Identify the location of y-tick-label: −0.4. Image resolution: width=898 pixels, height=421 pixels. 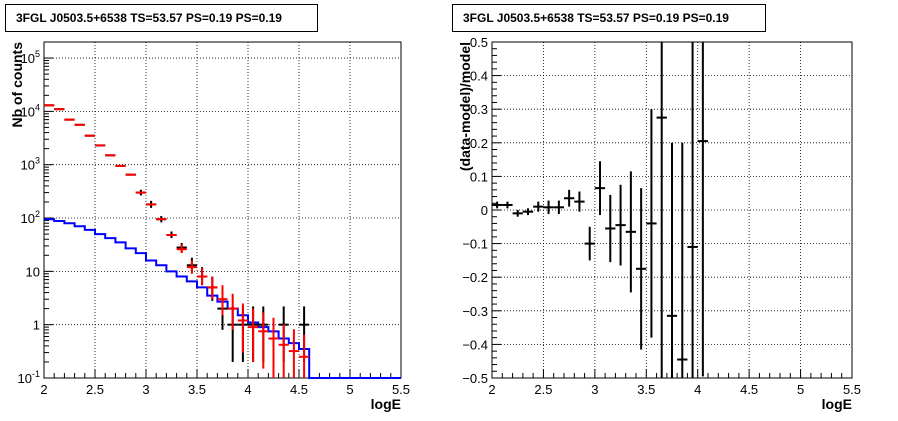
(475, 344).